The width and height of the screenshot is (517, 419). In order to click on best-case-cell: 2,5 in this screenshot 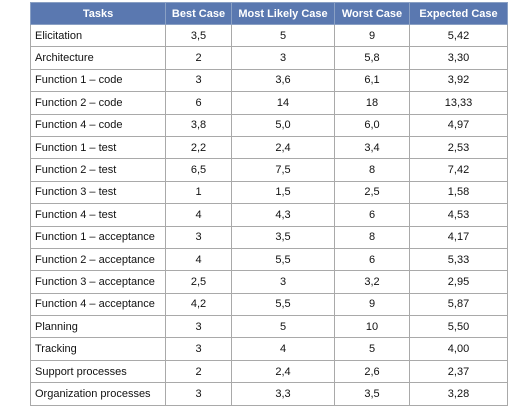, I will do `click(198, 282)`.